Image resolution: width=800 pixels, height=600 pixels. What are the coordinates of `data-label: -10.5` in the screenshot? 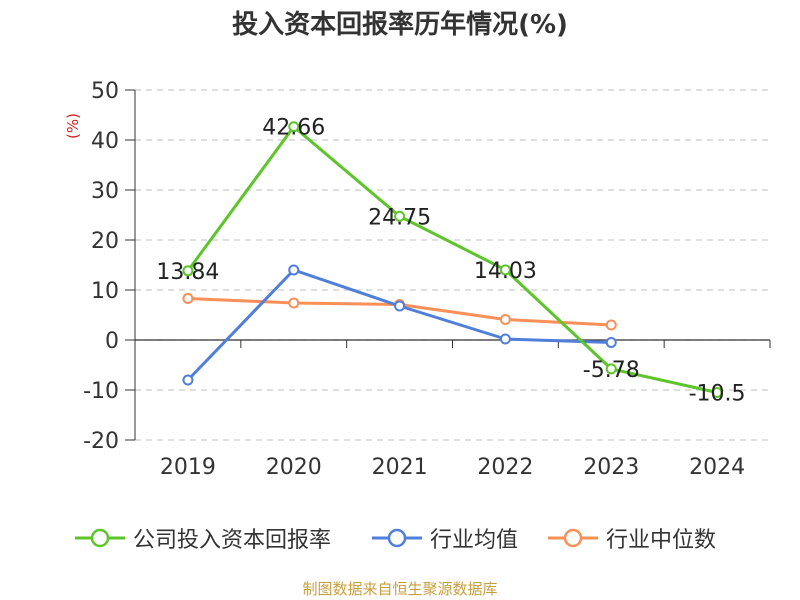 It's located at (717, 394).